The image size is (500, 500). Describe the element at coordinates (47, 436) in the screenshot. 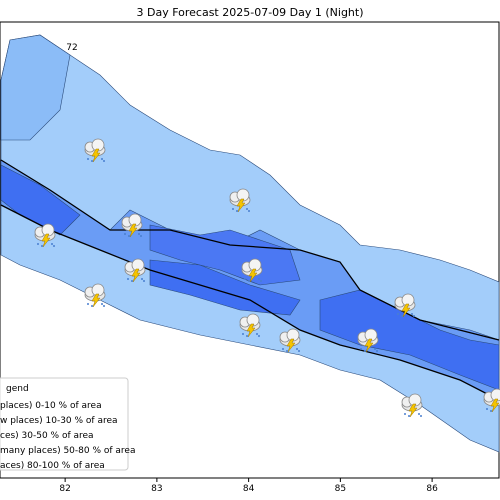

I see `legend-entry: ces) 30-50 % of area` at that location.